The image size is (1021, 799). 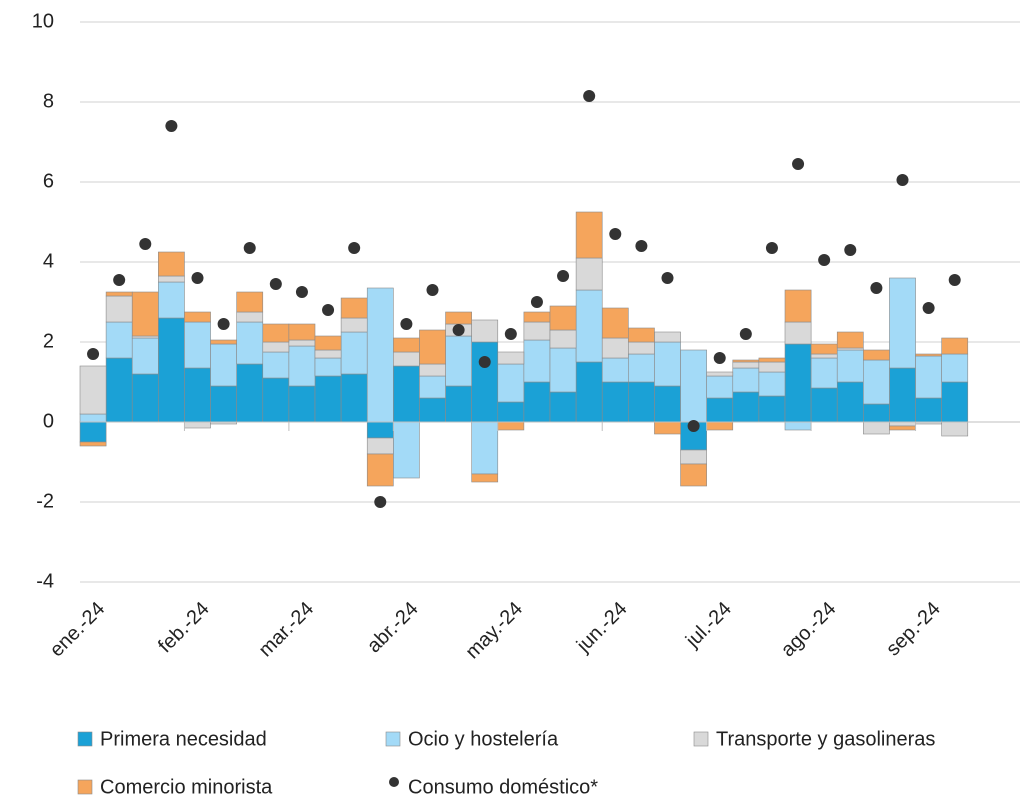 I want to click on y-tick-label: 8, so click(x=48, y=101).